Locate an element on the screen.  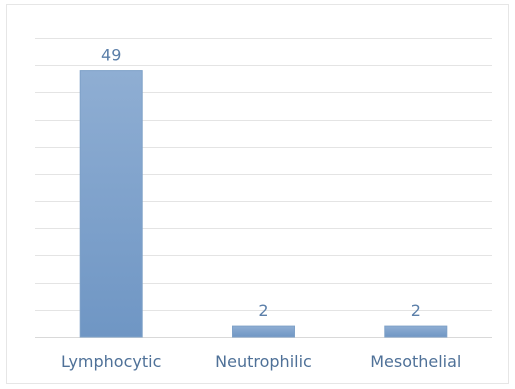
data-label-mesothelial: 2 is located at coordinates (416, 310).